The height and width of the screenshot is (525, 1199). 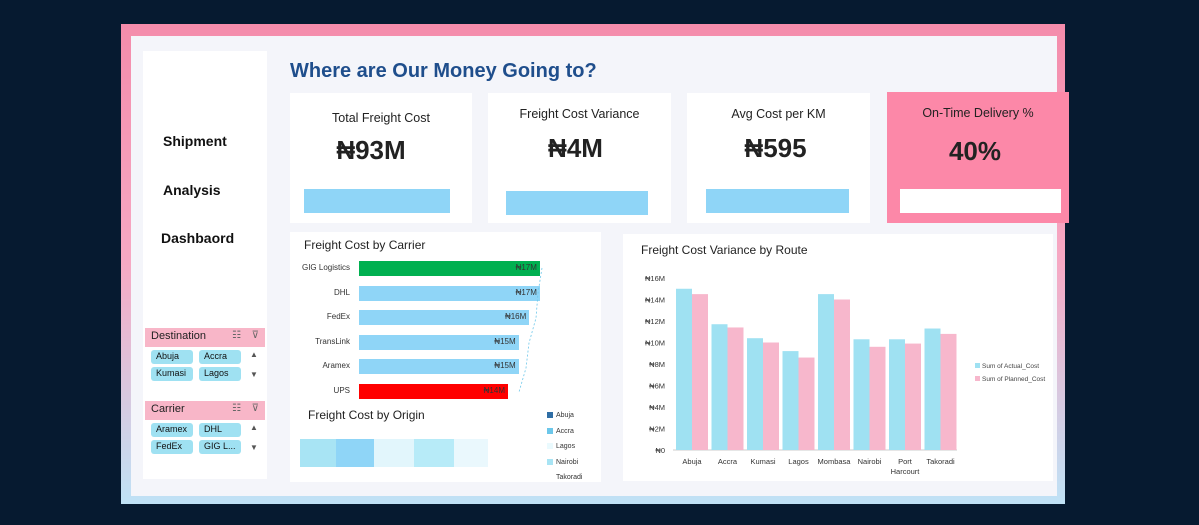 I want to click on x-tick-label: Accra, so click(x=728, y=461).